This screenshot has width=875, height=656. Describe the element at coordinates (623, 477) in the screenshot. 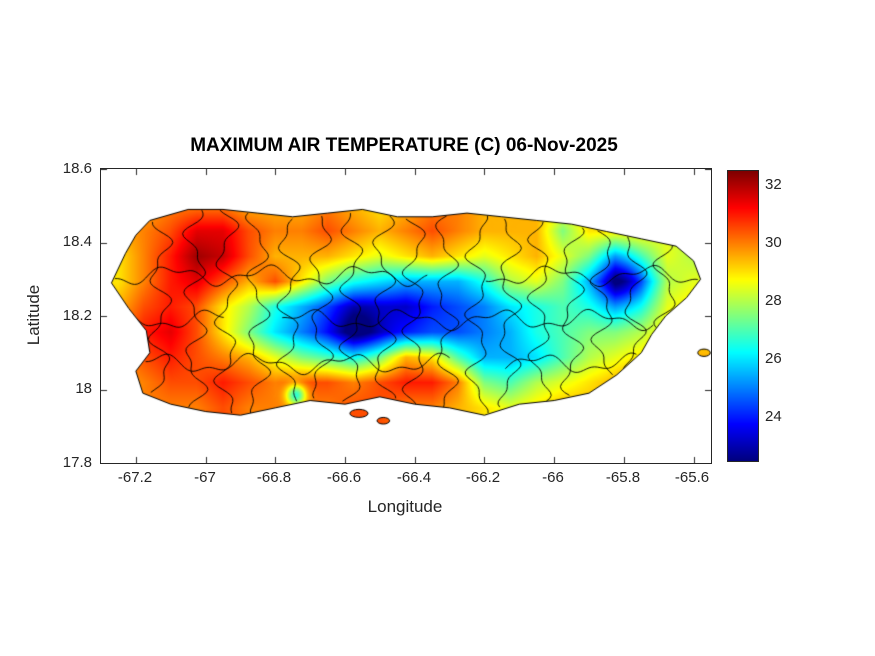

I see `x-tick-label: -65.8` at that location.